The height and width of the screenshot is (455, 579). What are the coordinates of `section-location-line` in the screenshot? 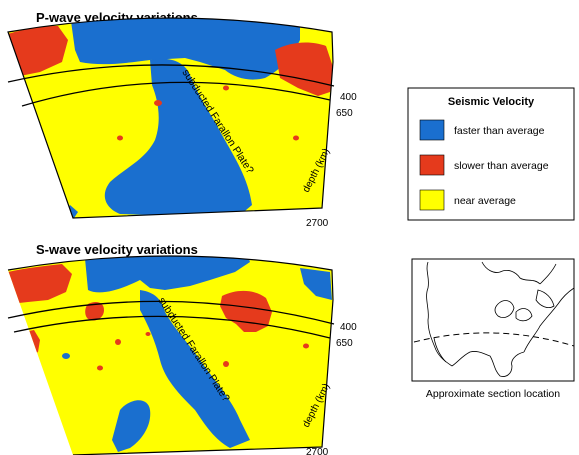 It's located at (494, 339).